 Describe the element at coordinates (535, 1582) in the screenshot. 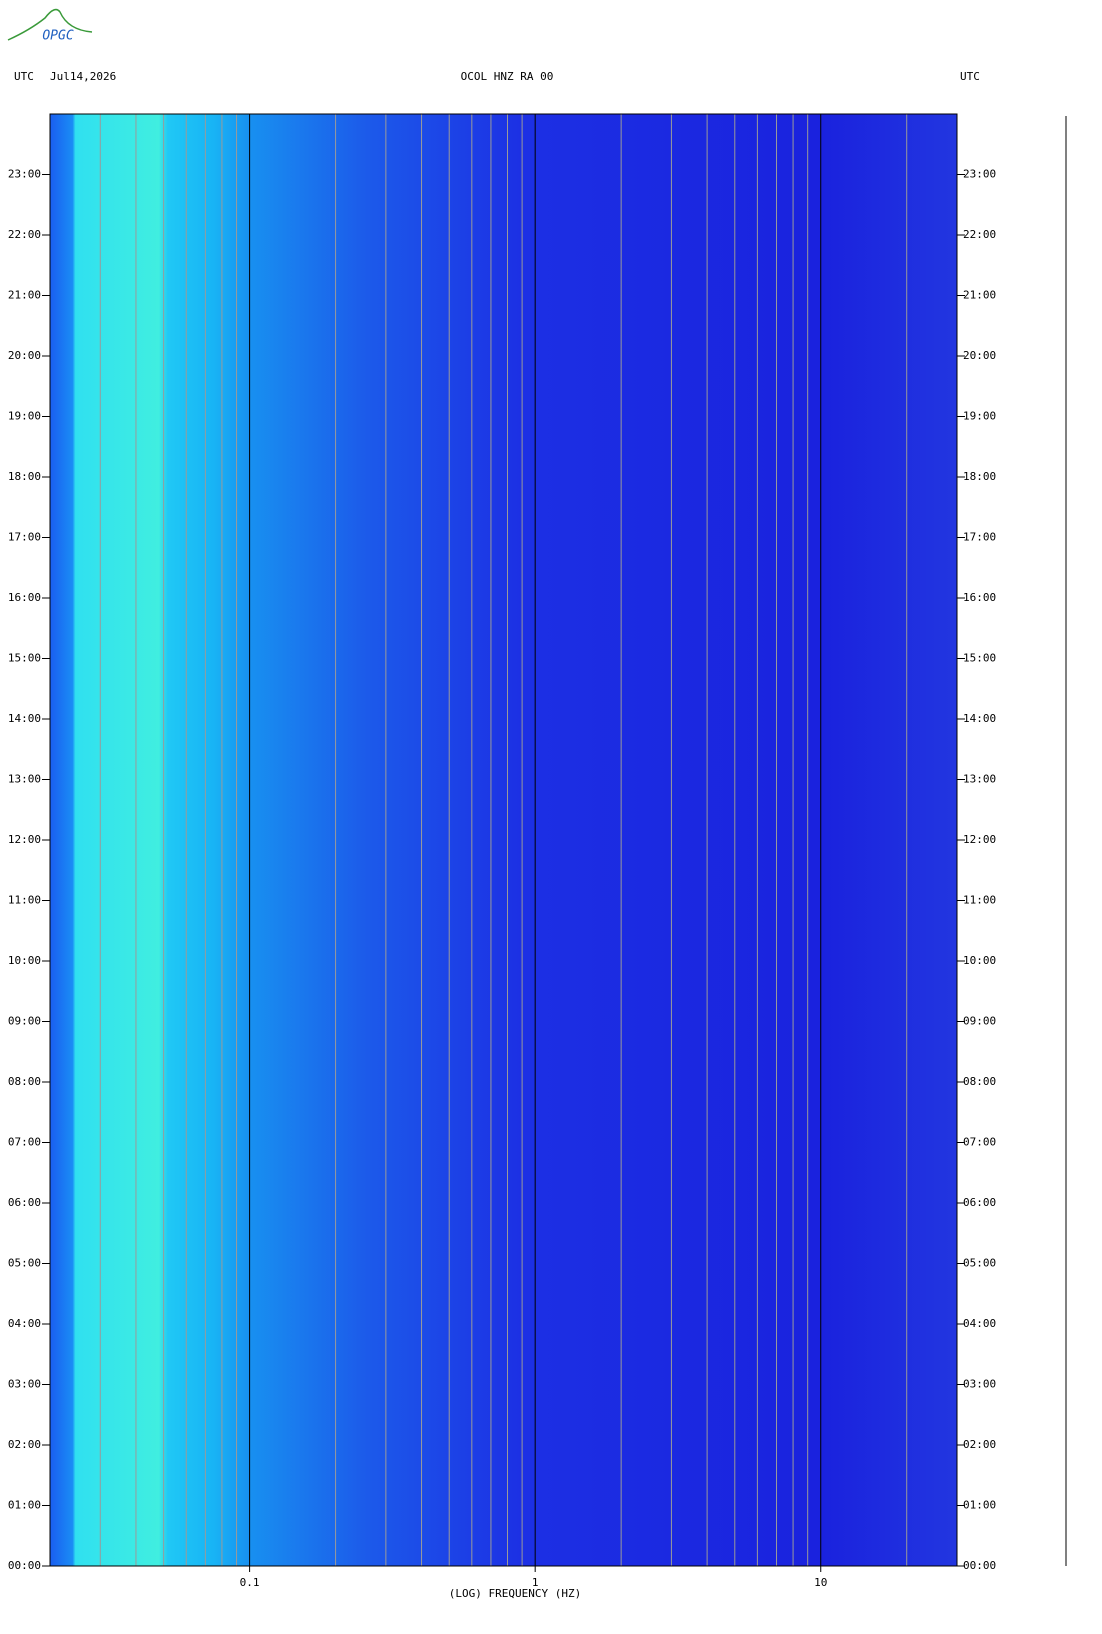

I see `x-tick-label: 1` at that location.